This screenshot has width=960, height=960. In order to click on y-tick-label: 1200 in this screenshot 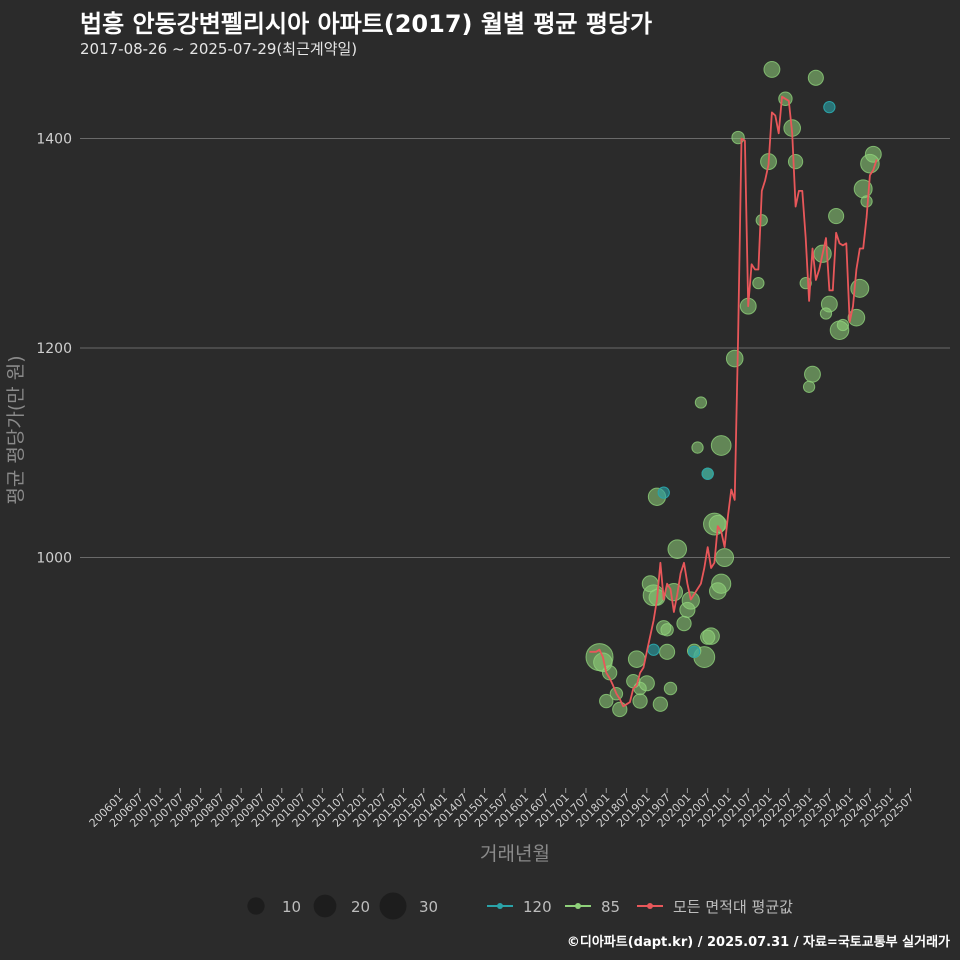, I will do `click(54, 349)`.